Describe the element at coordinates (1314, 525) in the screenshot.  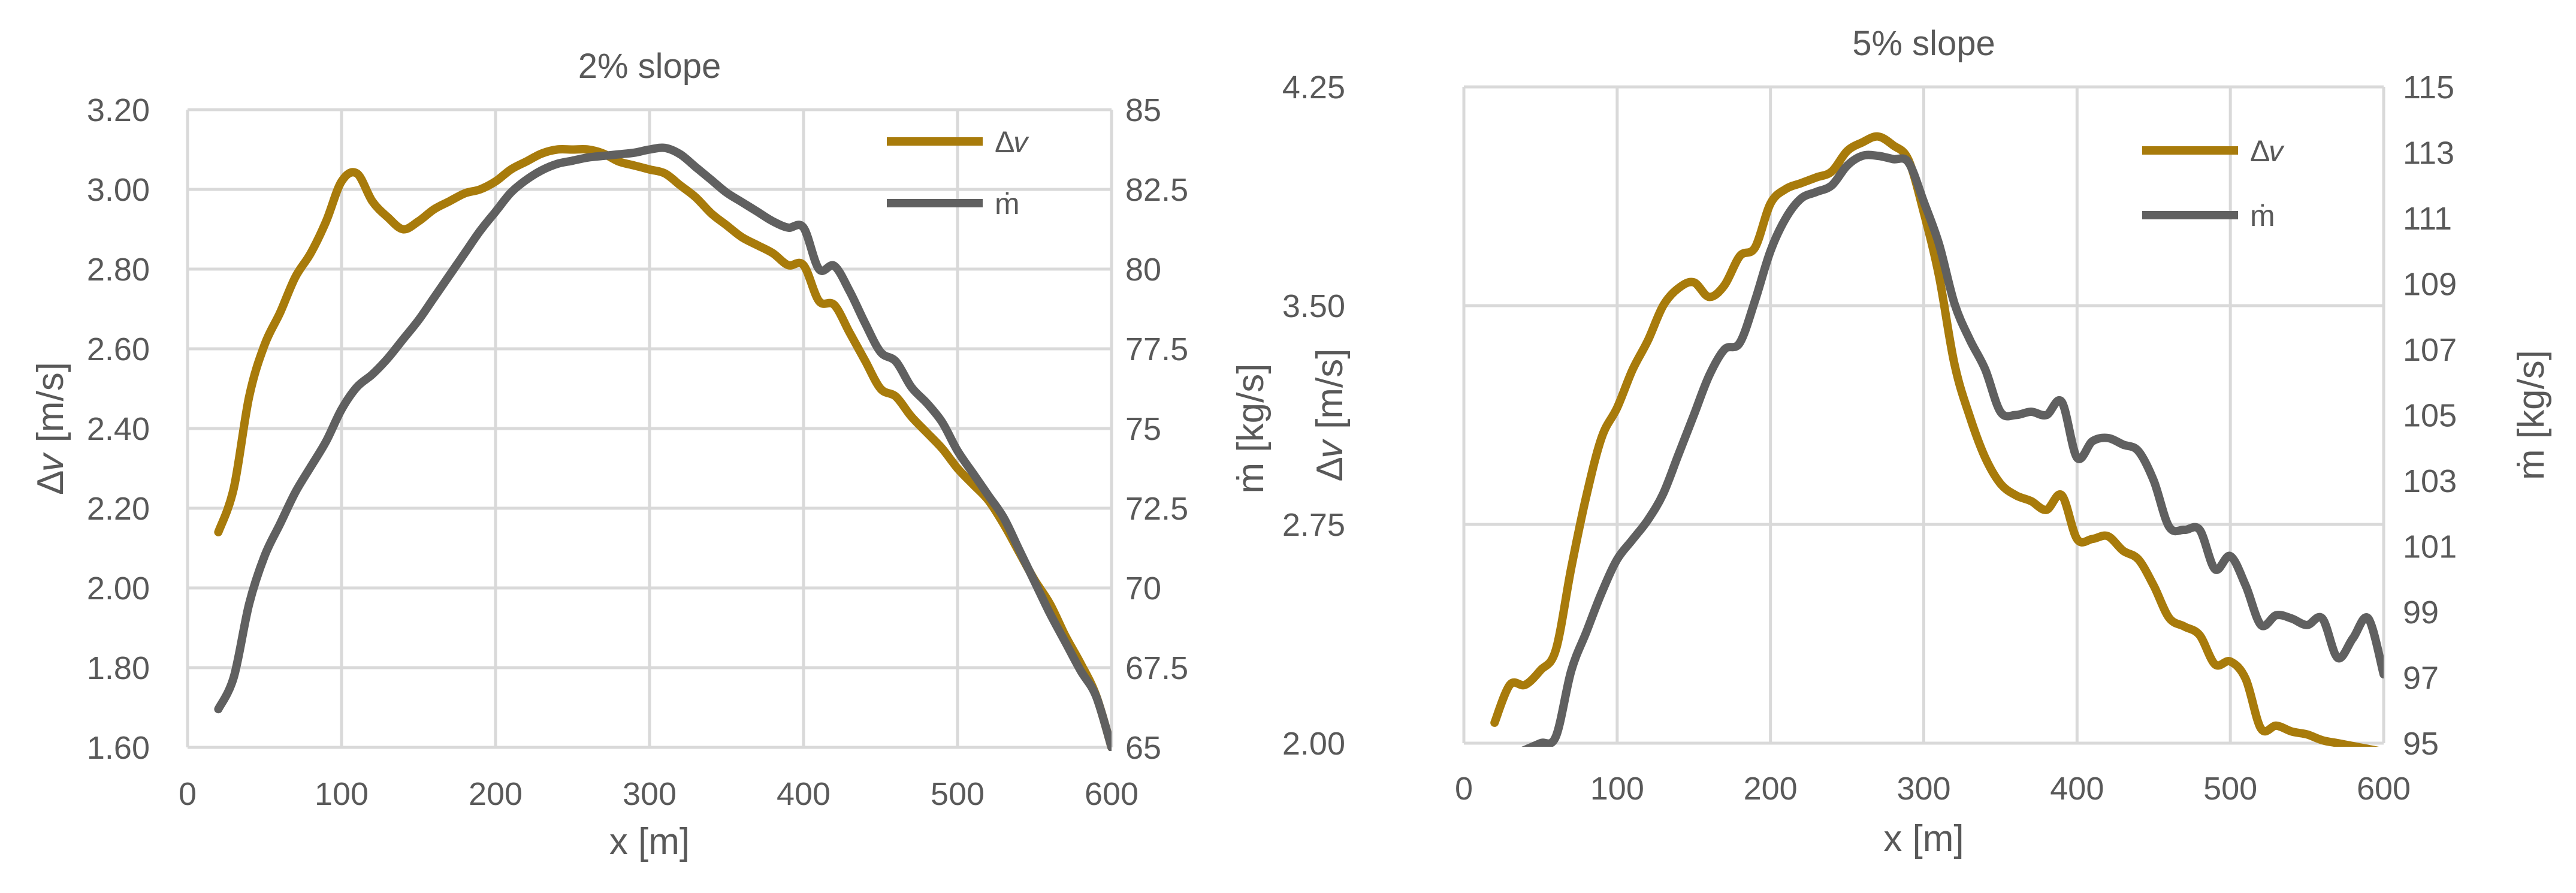
I see `y-tick-label: 2.75` at that location.